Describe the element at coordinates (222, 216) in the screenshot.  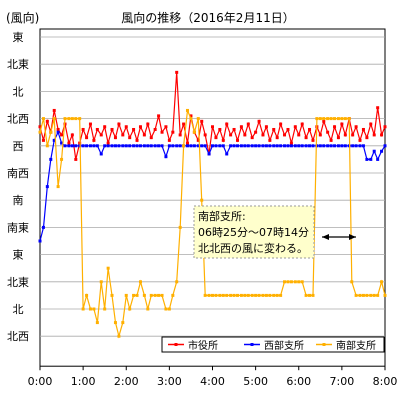
I see `annotation-line-1: 南部支所:` at that location.